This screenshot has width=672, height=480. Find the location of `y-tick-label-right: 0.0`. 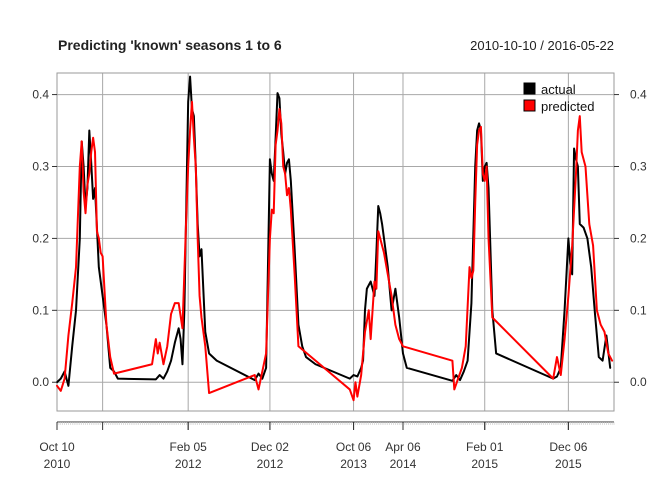

y-tick-label-right: 0.0 is located at coordinates (638, 382).